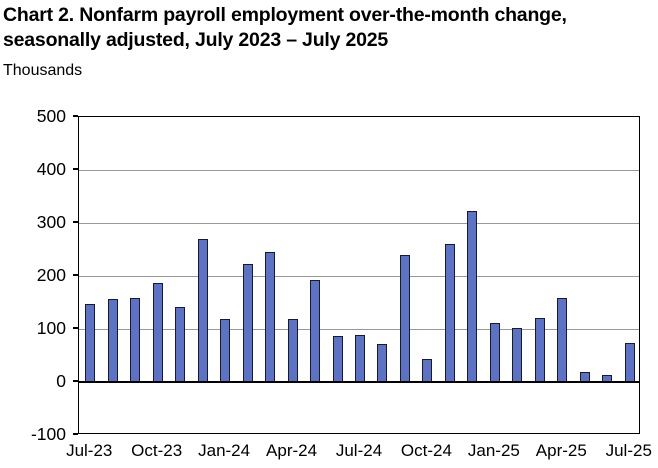 This screenshot has width=658, height=468. What do you see at coordinates (561, 450) in the screenshot?
I see `x-tick-label-Apr-25: Apr-25` at bounding box center [561, 450].